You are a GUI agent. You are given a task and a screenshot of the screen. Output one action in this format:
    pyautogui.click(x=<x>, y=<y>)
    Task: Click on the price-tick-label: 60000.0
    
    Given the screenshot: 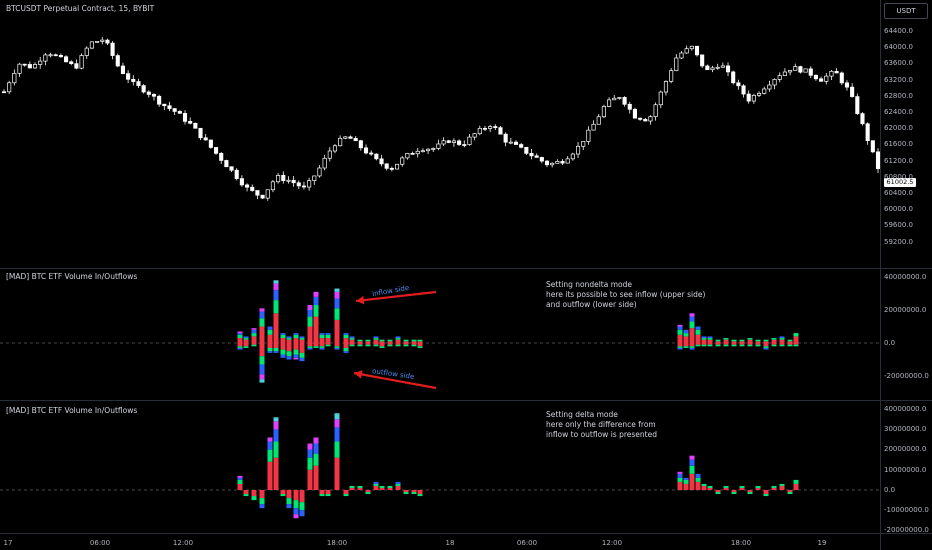 What is the action you would take?
    pyautogui.click(x=898, y=209)
    